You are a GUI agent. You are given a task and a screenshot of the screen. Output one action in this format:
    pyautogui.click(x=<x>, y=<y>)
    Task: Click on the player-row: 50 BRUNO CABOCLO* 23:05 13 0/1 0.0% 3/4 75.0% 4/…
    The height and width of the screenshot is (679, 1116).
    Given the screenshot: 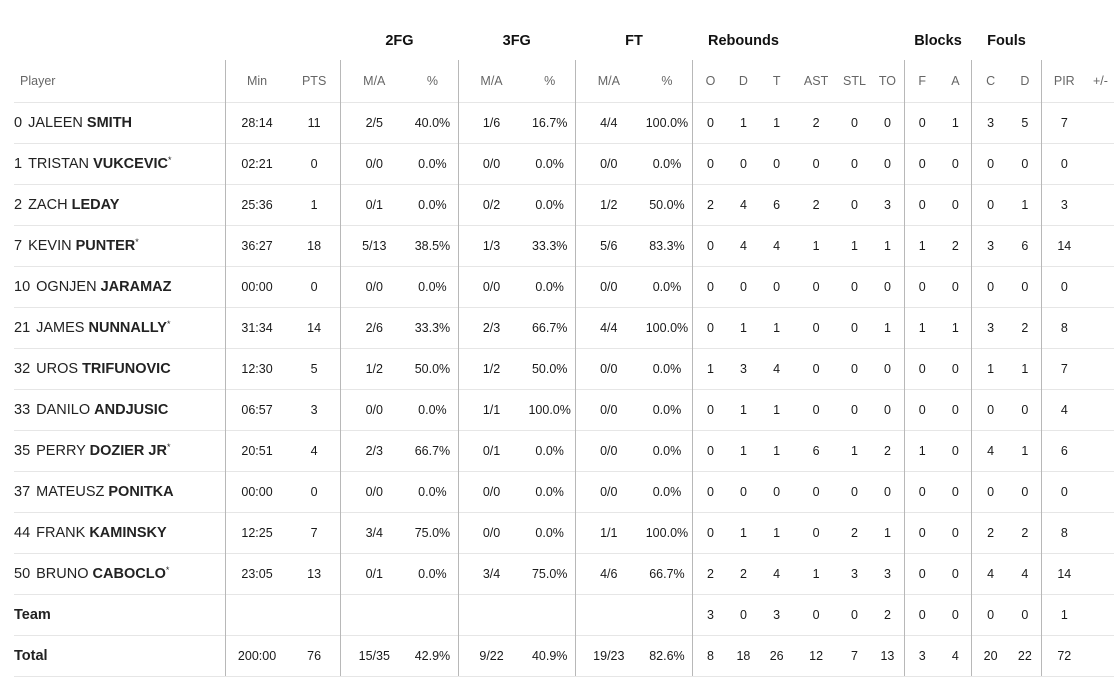 What is the action you would take?
    pyautogui.click(x=564, y=574)
    